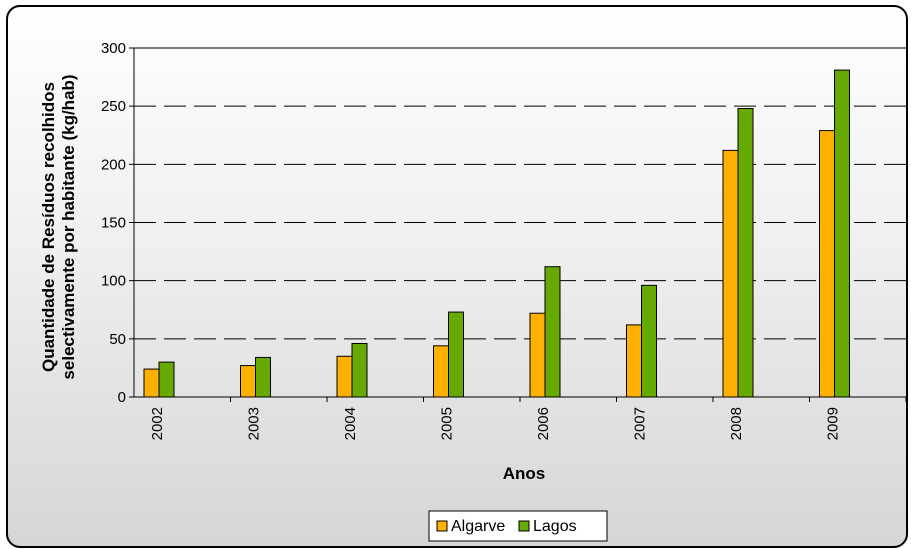  What do you see at coordinates (745, 252) in the screenshot?
I see `bar-lagos-2008` at bounding box center [745, 252].